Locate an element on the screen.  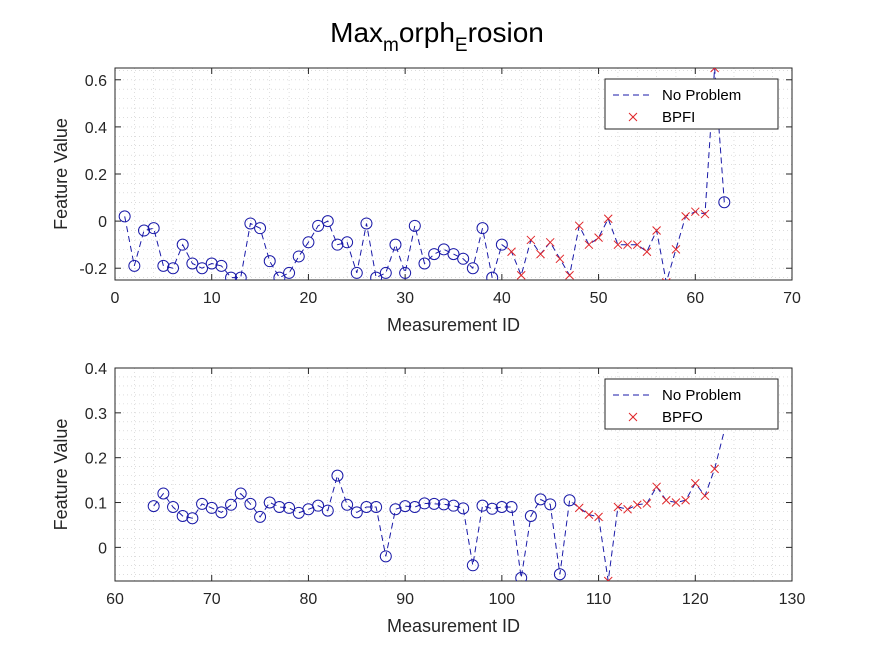
legend-box is located at coordinates (691, 404).